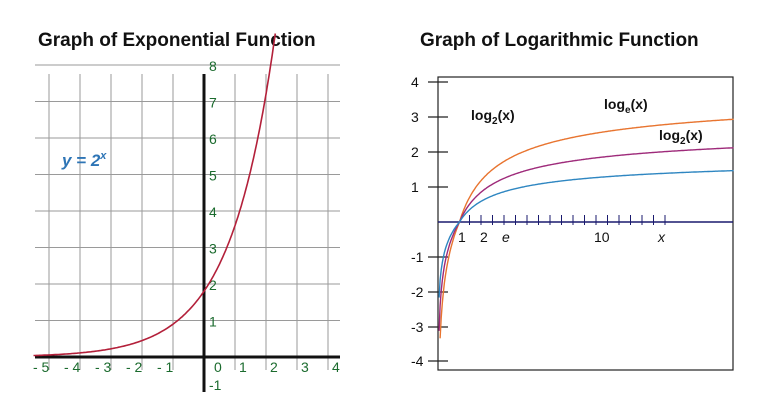 The image size is (768, 407). Describe the element at coordinates (417, 292) in the screenshot. I see `y-tick-label: -2` at that location.